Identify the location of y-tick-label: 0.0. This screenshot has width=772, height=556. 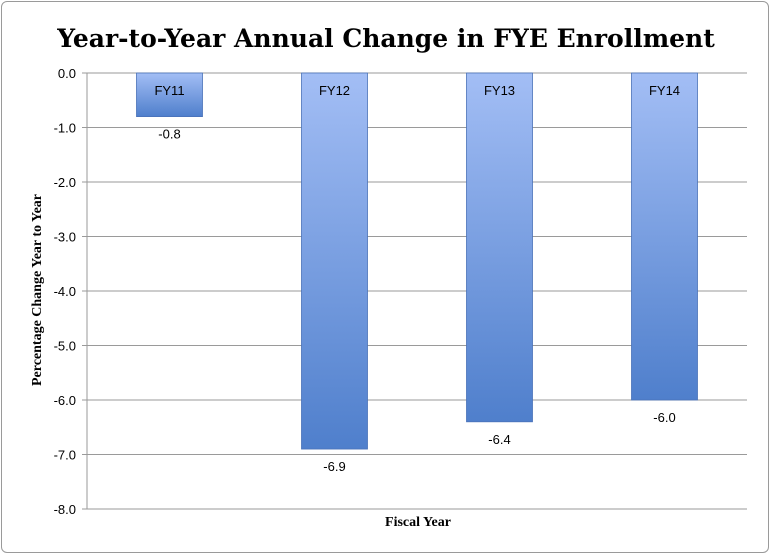
(67, 73).